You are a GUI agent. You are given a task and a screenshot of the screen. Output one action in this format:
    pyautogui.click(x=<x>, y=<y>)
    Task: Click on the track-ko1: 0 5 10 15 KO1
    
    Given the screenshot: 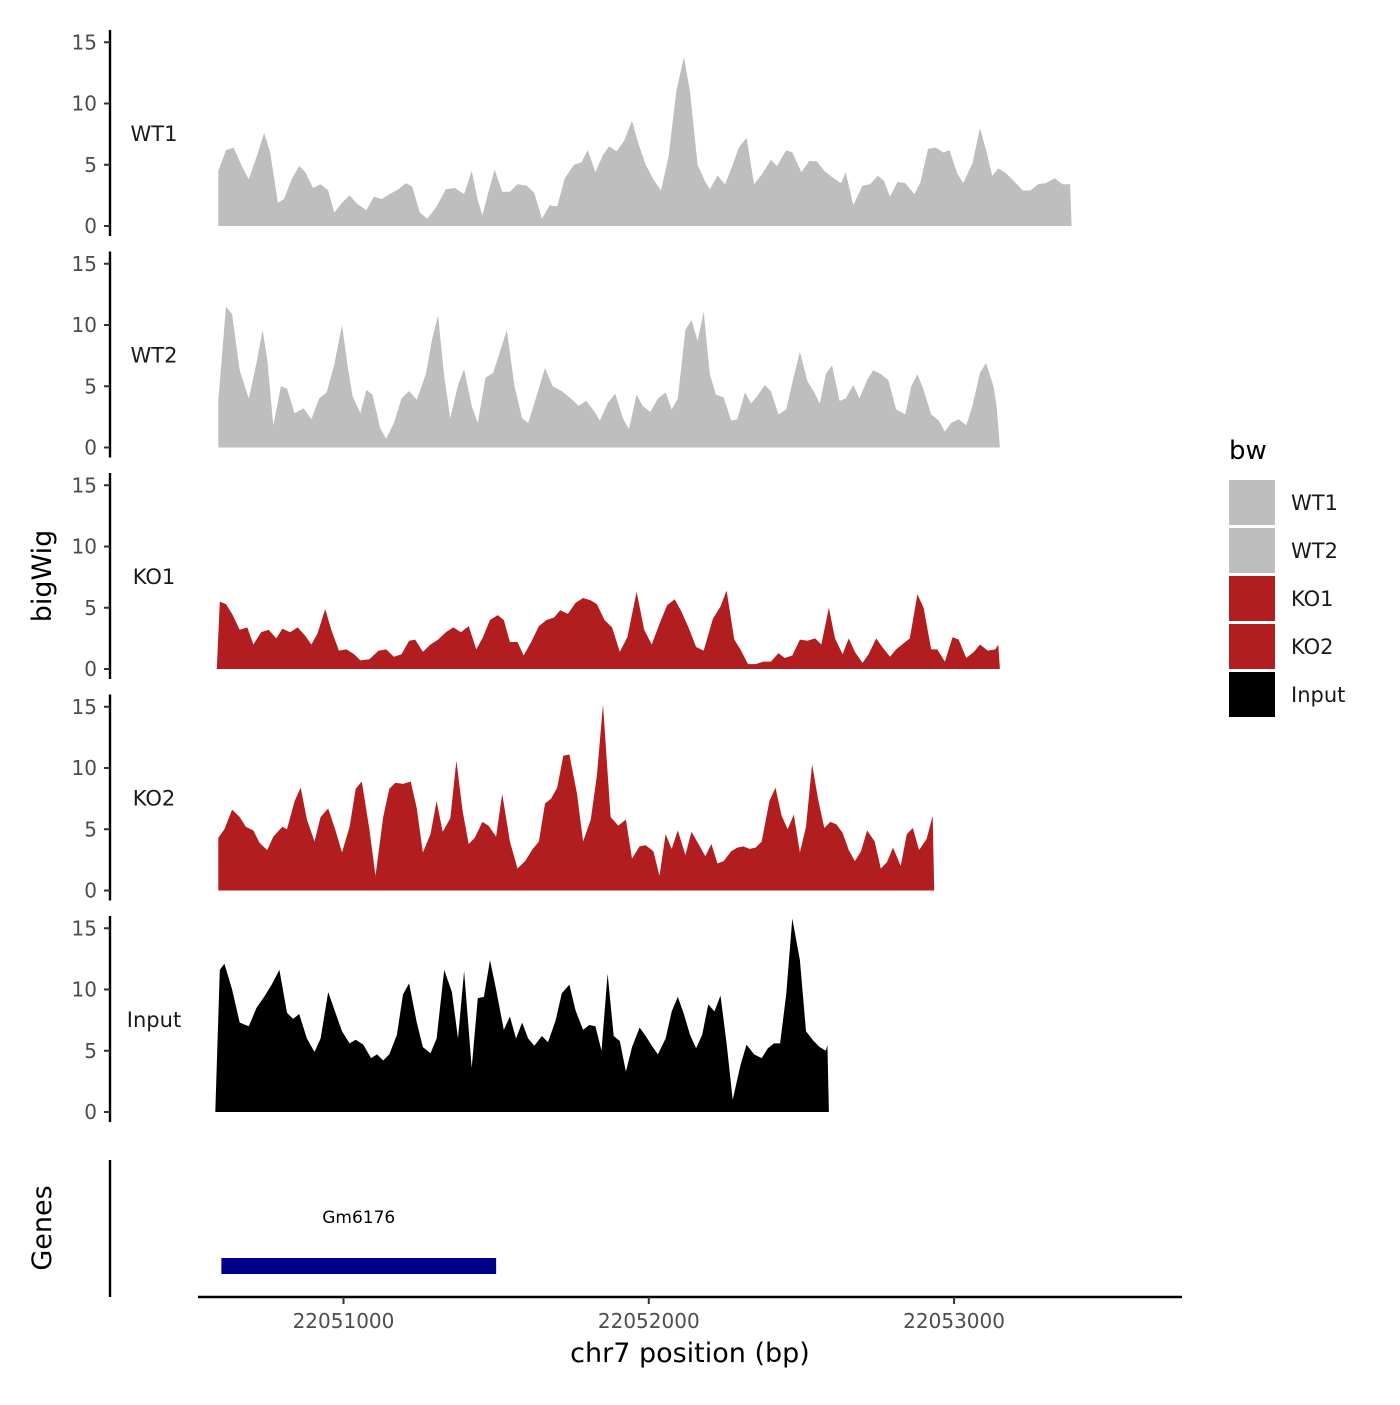 What is the action you would take?
    pyautogui.click(x=536, y=577)
    